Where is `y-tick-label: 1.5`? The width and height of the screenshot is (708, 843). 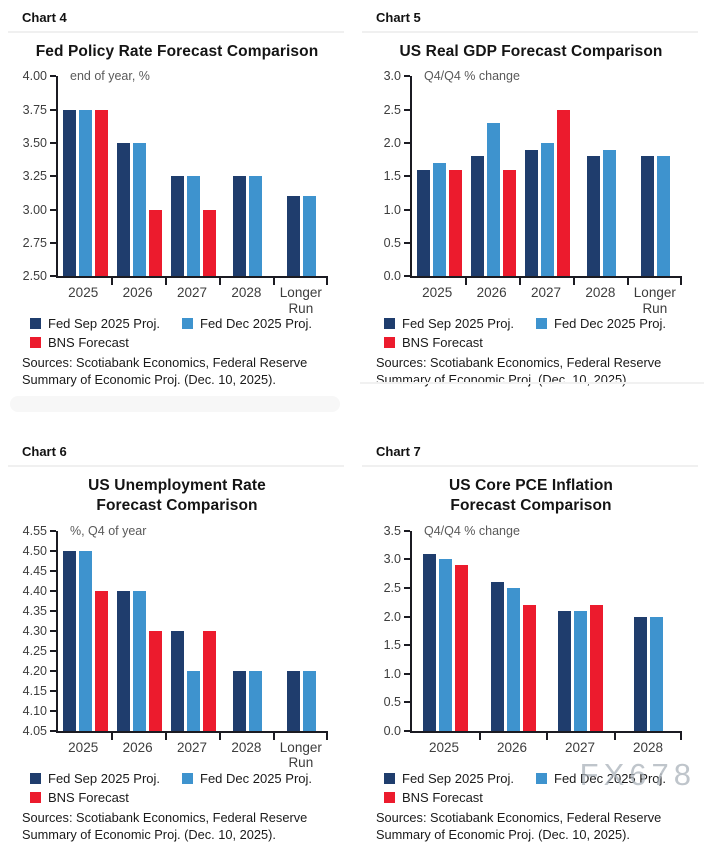 y-tick-label: 1.5 is located at coordinates (392, 645).